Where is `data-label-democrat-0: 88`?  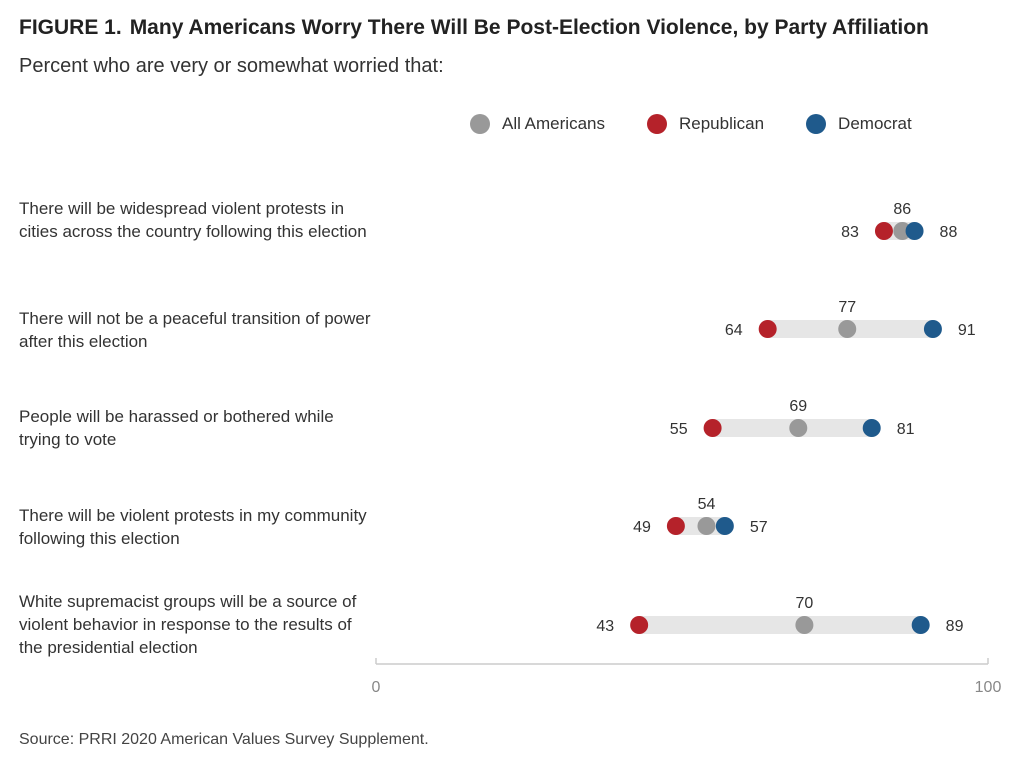
data-label-democrat-0: 88 is located at coordinates (949, 232).